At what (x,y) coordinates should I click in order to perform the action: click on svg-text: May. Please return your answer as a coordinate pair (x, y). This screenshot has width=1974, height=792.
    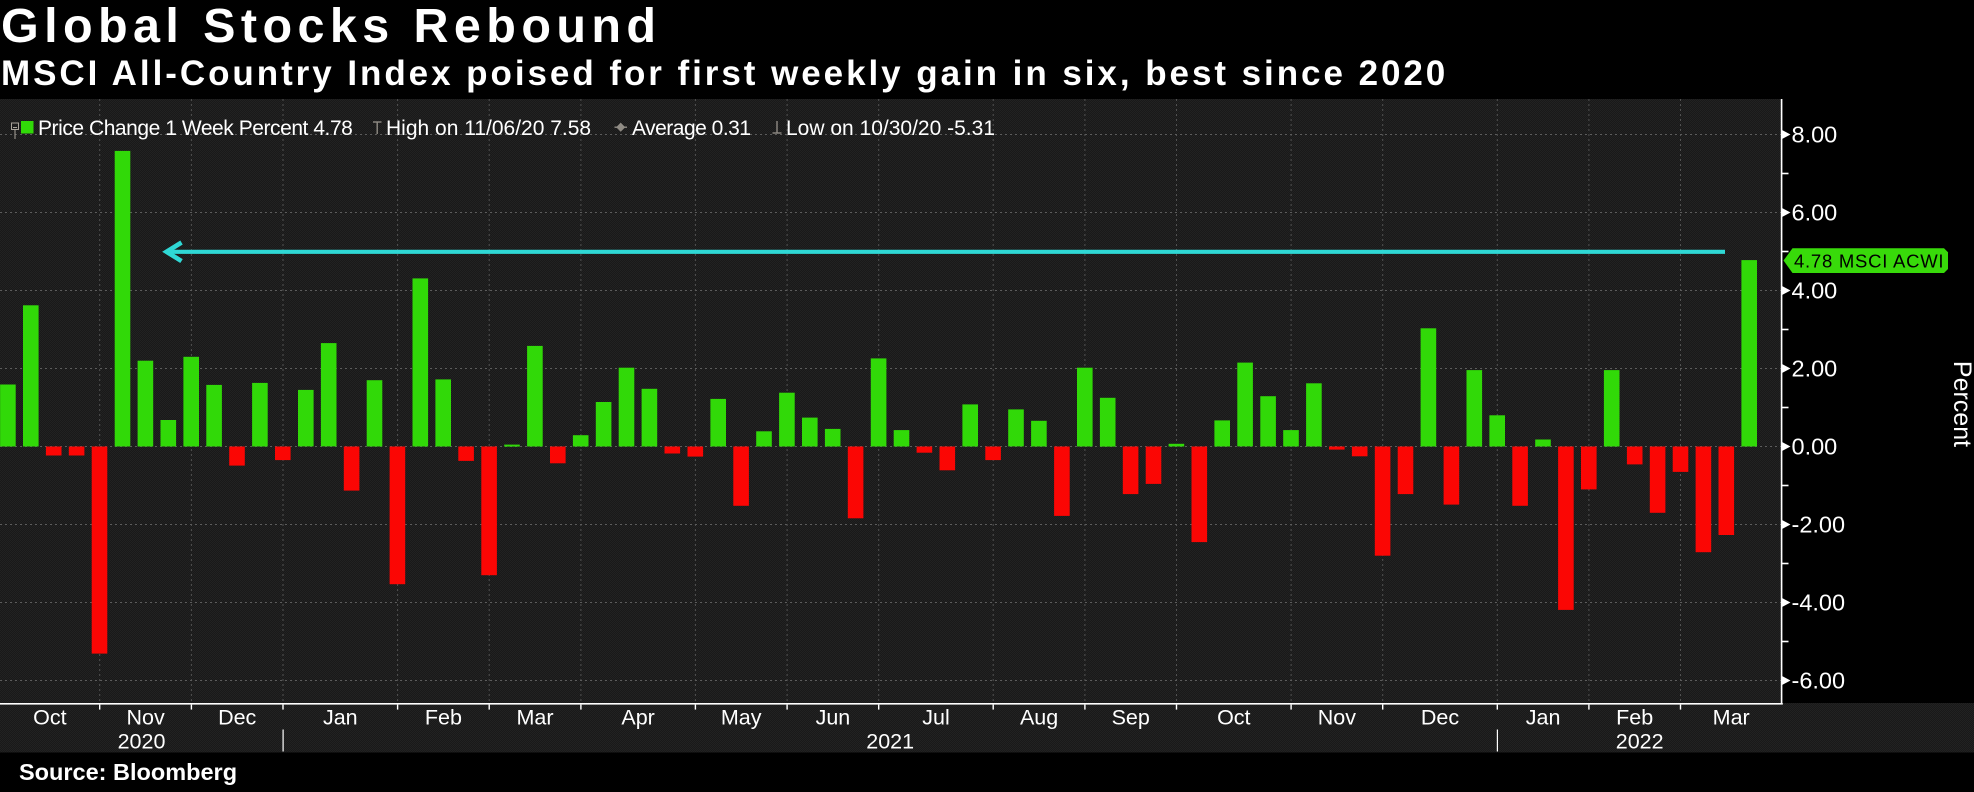
    Looking at the image, I should click on (741, 718).